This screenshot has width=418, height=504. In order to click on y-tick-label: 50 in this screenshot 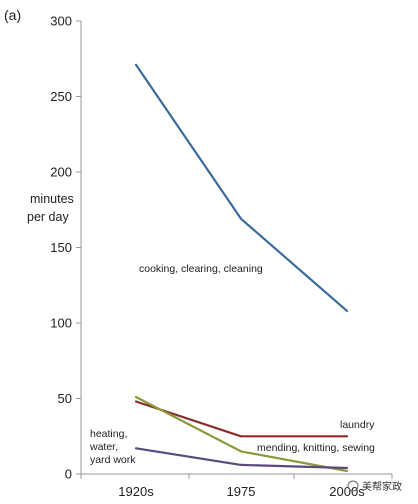, I will do `click(65, 398)`.